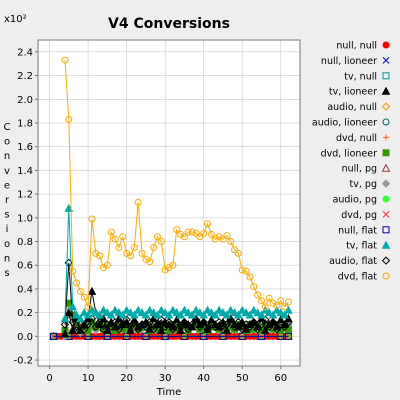  I want to click on legend-label: tv, flat, so click(361, 246).